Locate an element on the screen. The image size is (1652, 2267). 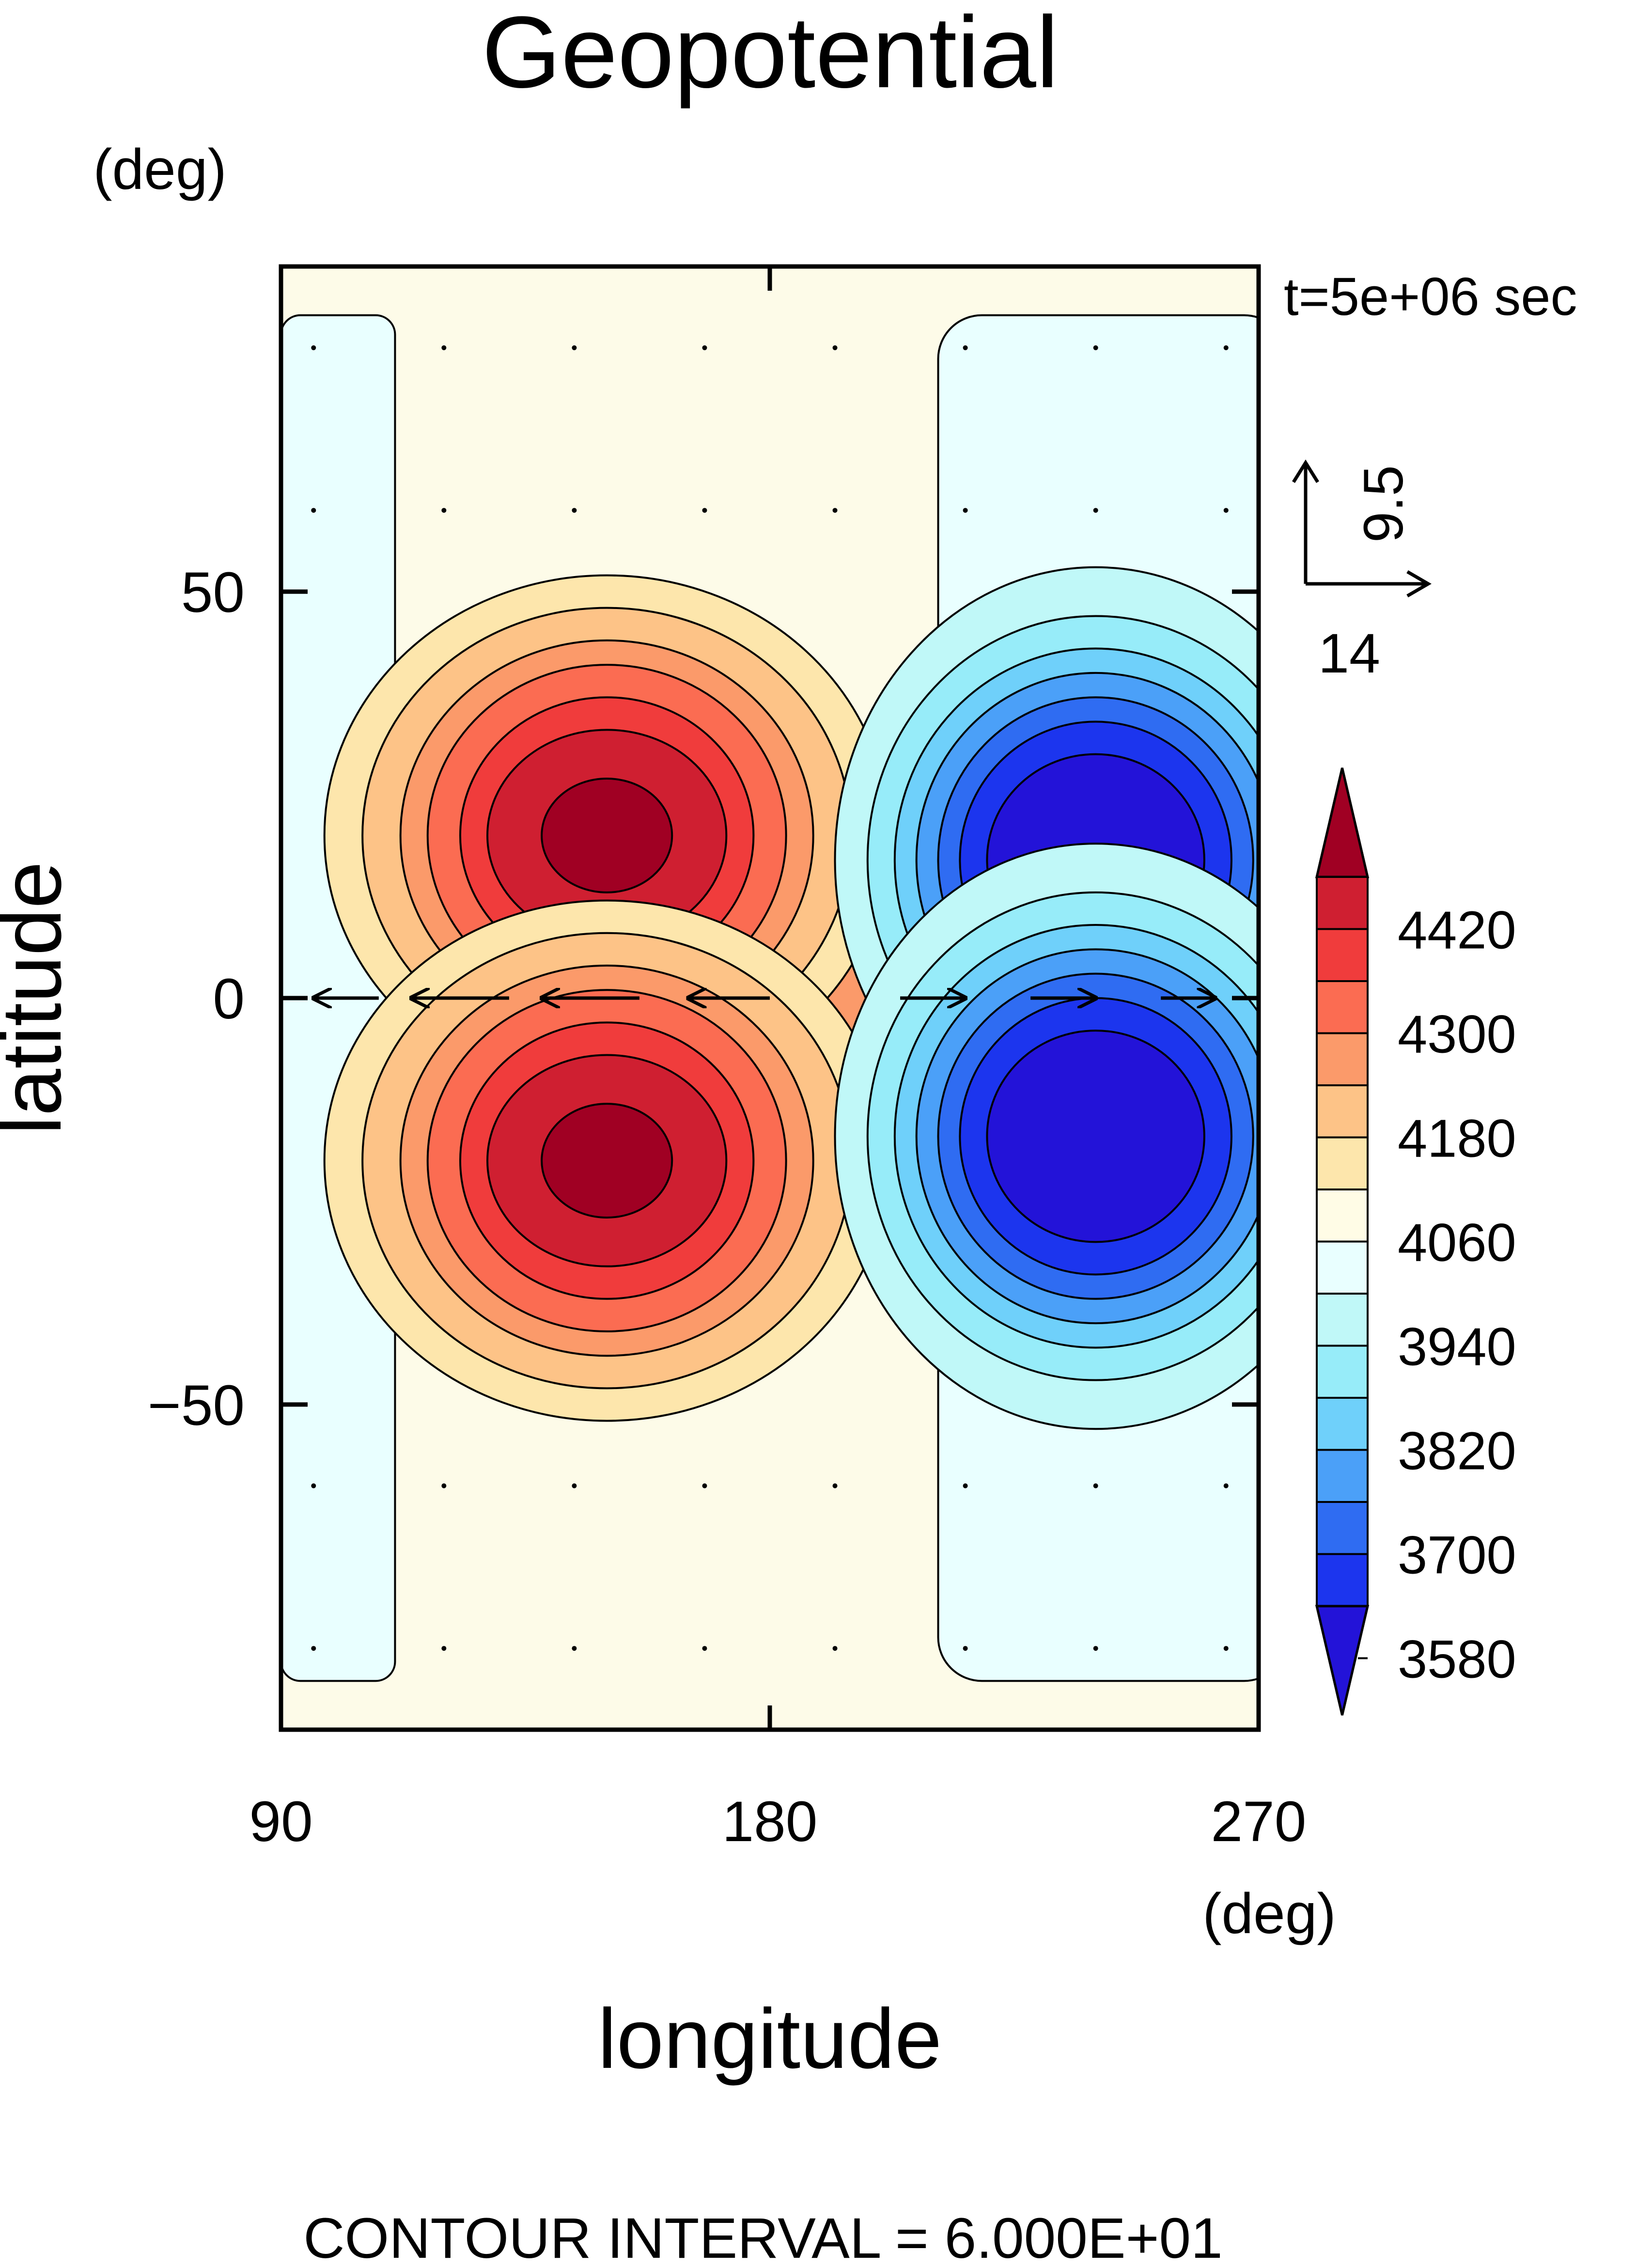
contour-interval-footer: CONTOUR INTERVAL = 6.000E+01 is located at coordinates (763, 2236).